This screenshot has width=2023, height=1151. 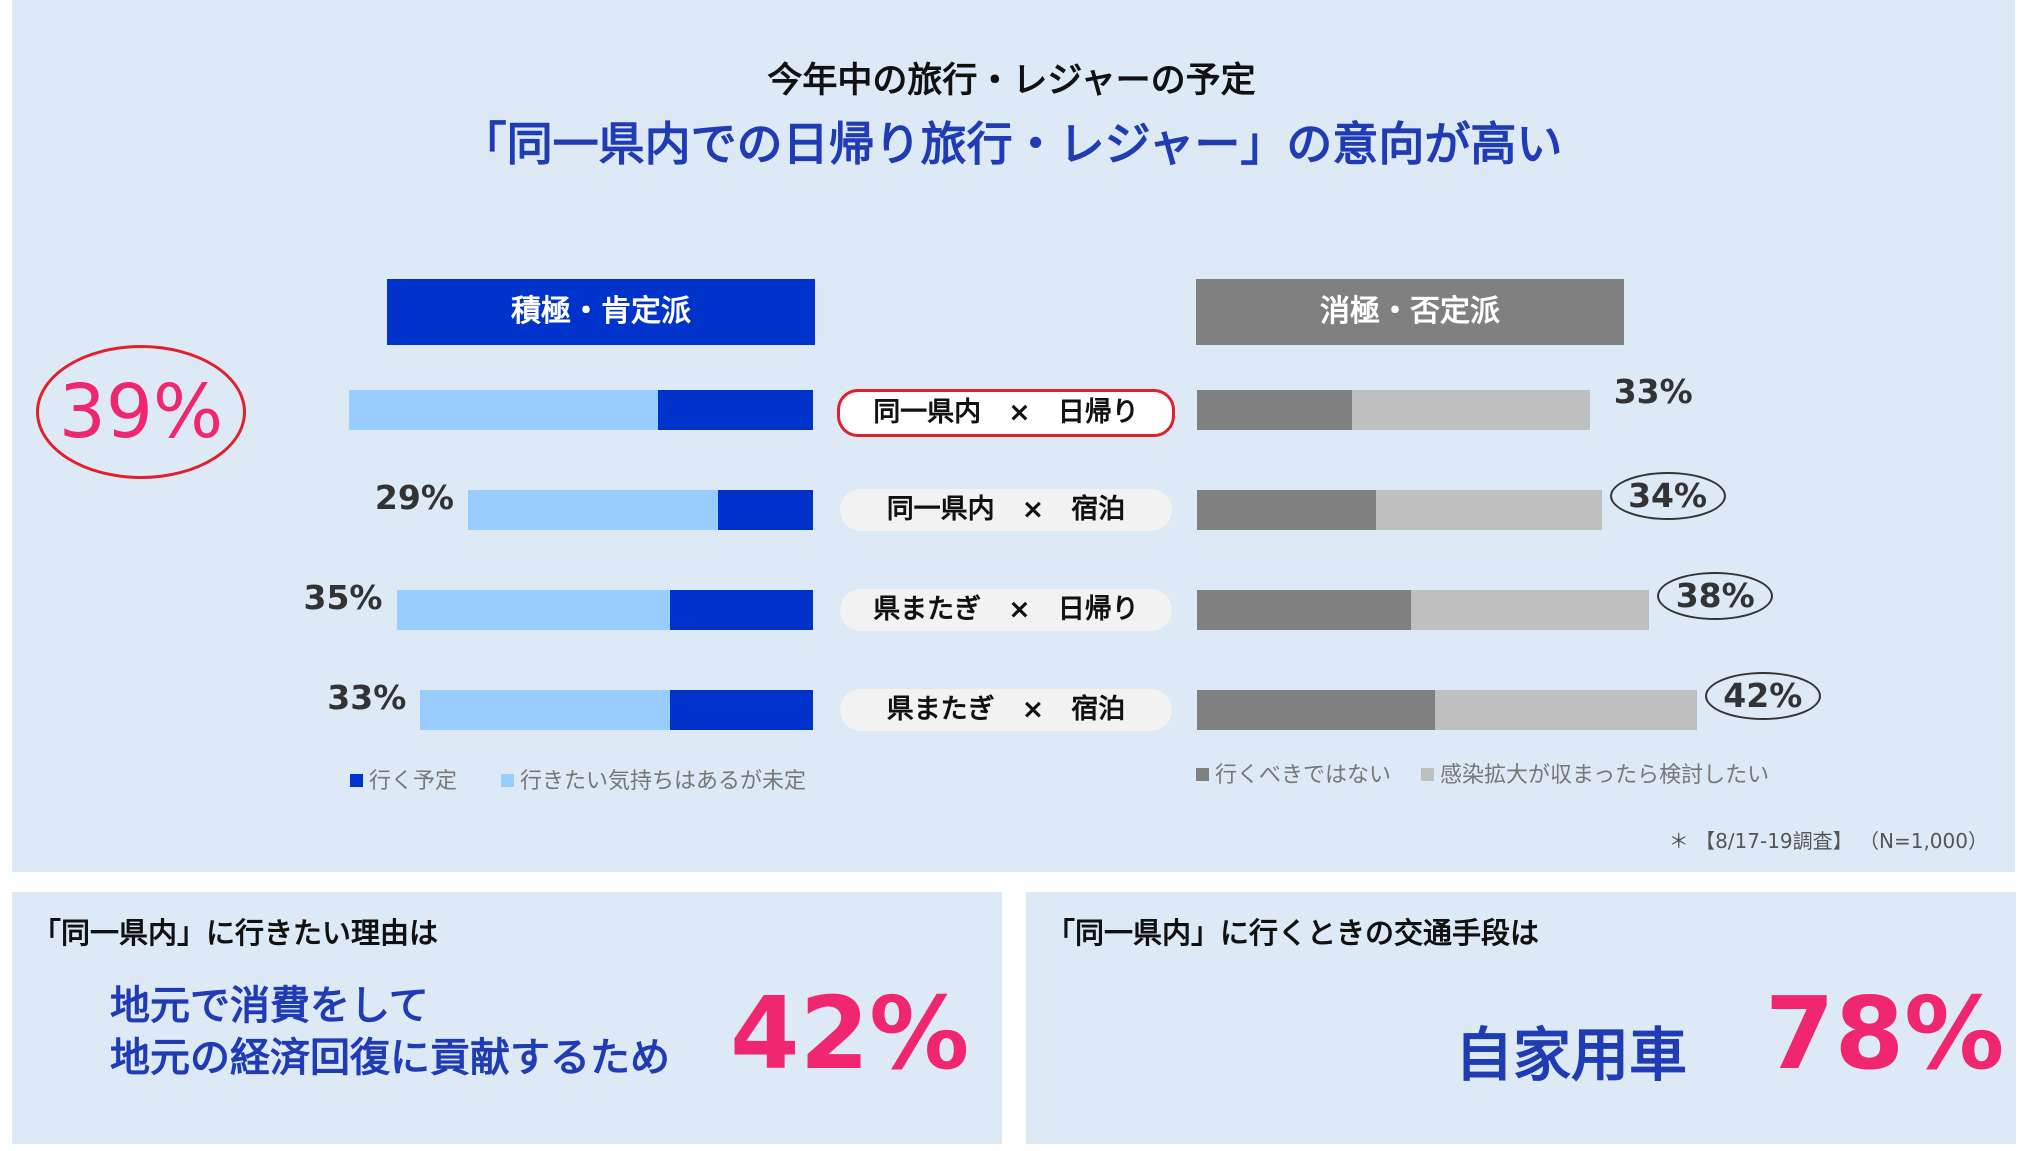 I want to click on negative-total-label: 42%, so click(x=1762, y=696).